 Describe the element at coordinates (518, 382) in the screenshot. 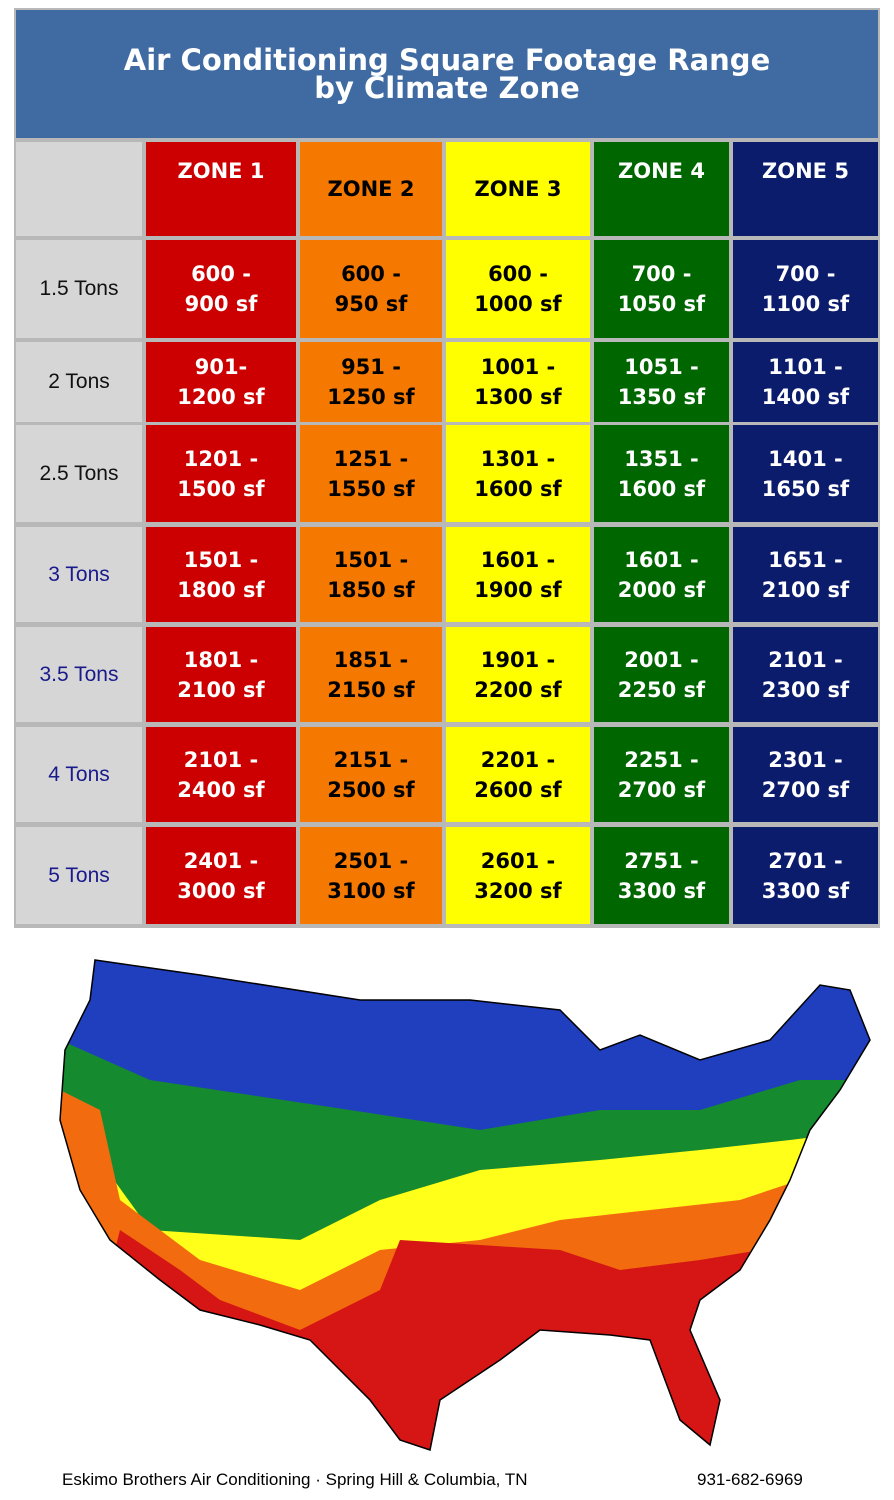

I see `range-cell: 1001 - 1300 sf` at that location.